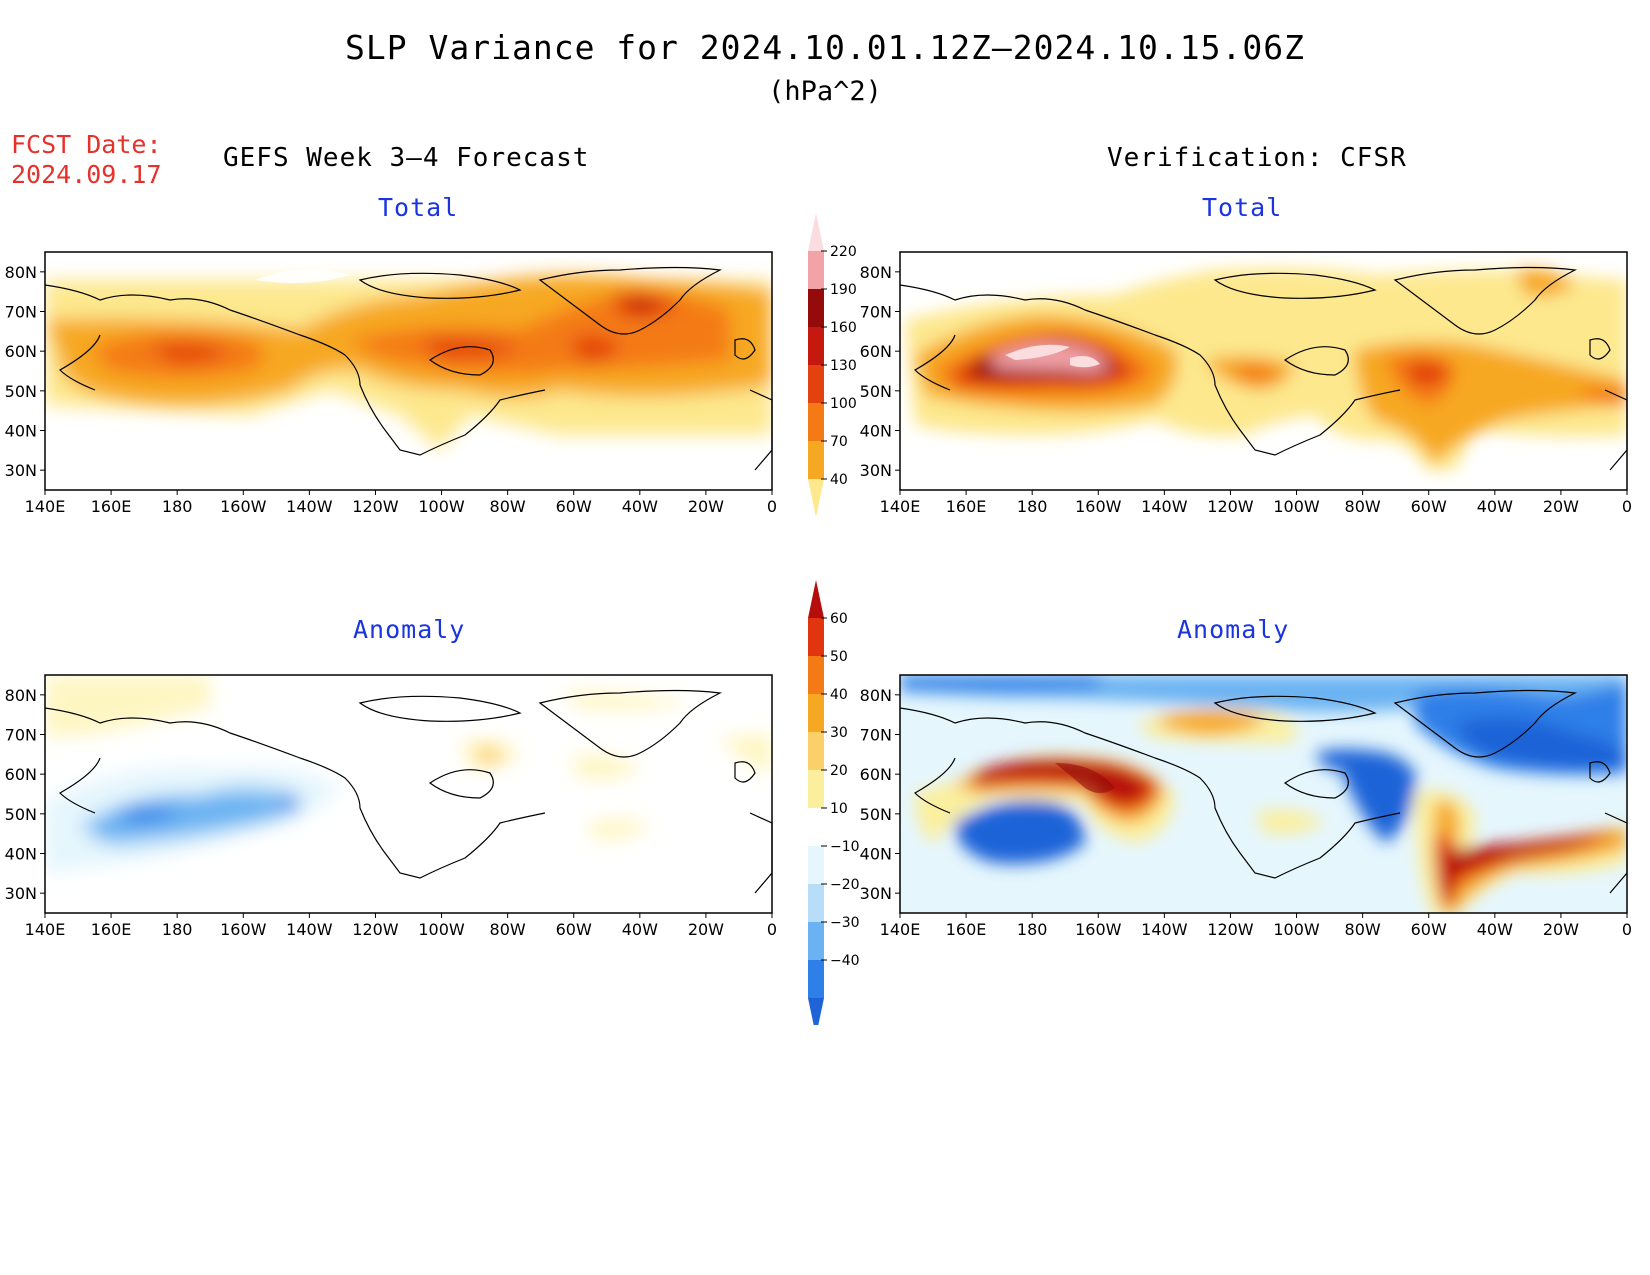  What do you see at coordinates (839, 442) in the screenshot?
I see `colorbar-level-label: 70` at bounding box center [839, 442].